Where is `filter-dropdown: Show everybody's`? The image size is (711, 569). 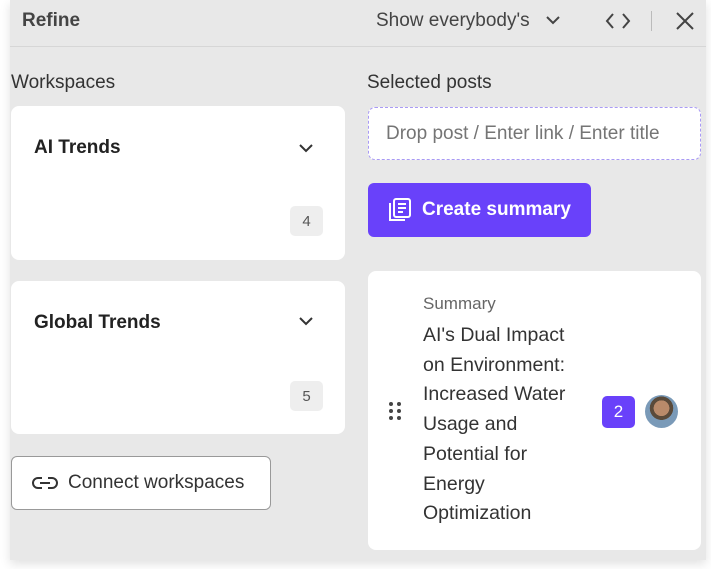 filter-dropdown: Show everybody's is located at coordinates (468, 21).